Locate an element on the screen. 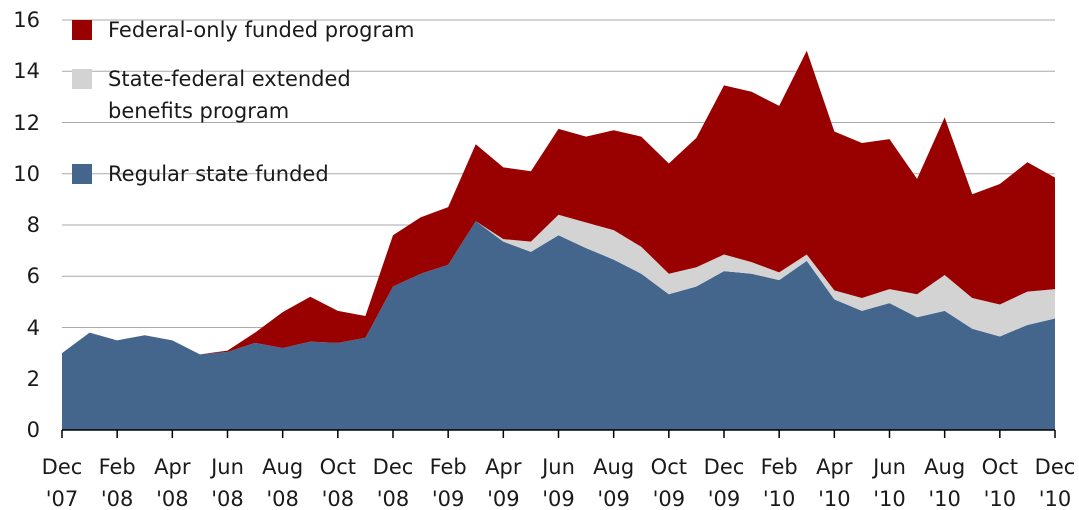 The height and width of the screenshot is (510, 1079). y-tick-label: 10 is located at coordinates (26, 173).